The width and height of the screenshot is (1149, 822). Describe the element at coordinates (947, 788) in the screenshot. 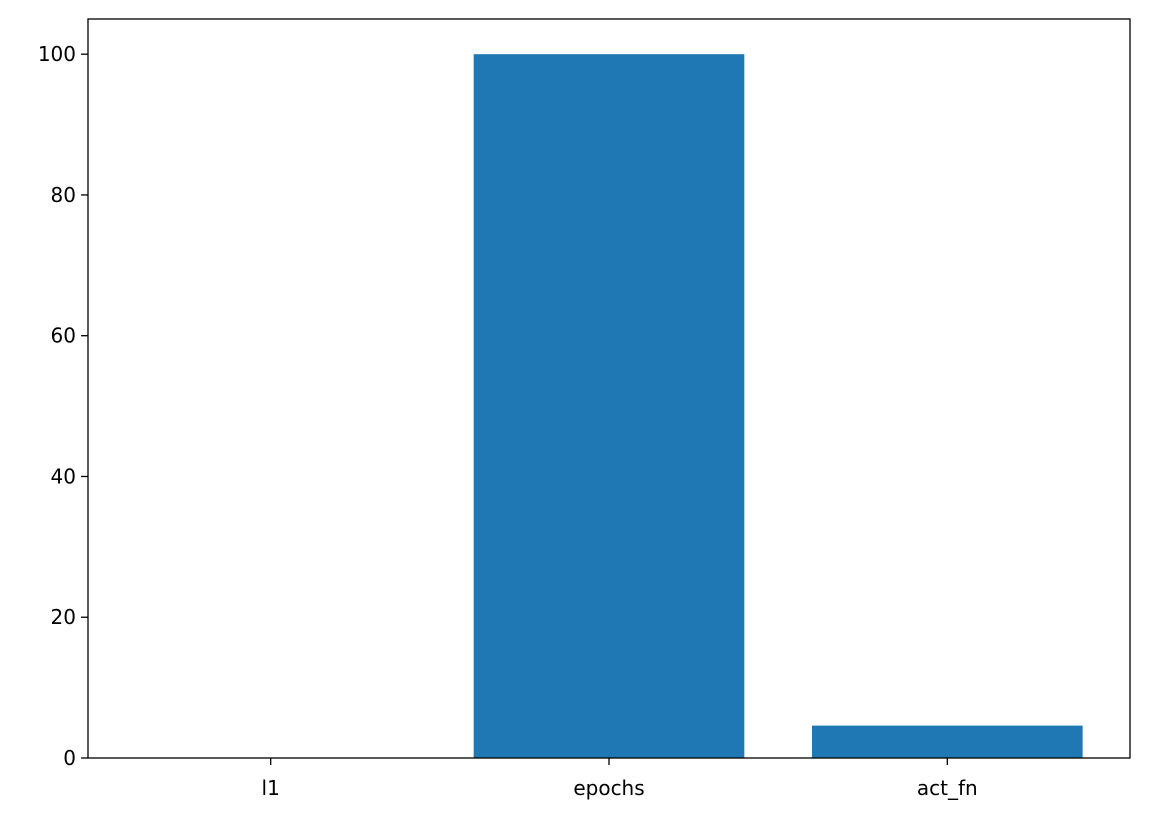

I see `x-tick-label: act_fn` at that location.